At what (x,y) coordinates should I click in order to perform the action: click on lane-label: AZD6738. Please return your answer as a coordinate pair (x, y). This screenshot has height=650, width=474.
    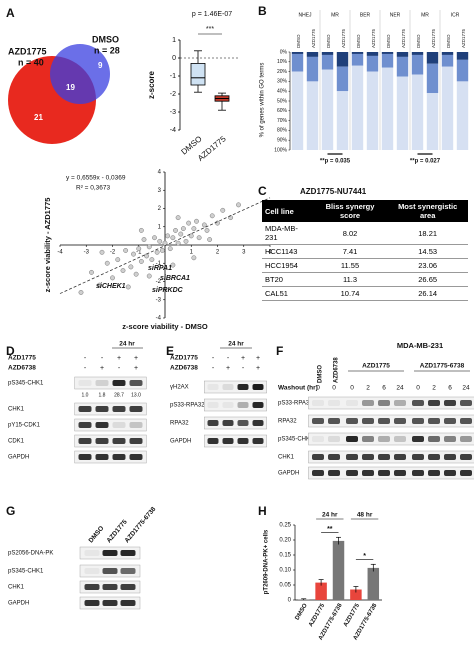
    Looking at the image, I should click on (337, 370).